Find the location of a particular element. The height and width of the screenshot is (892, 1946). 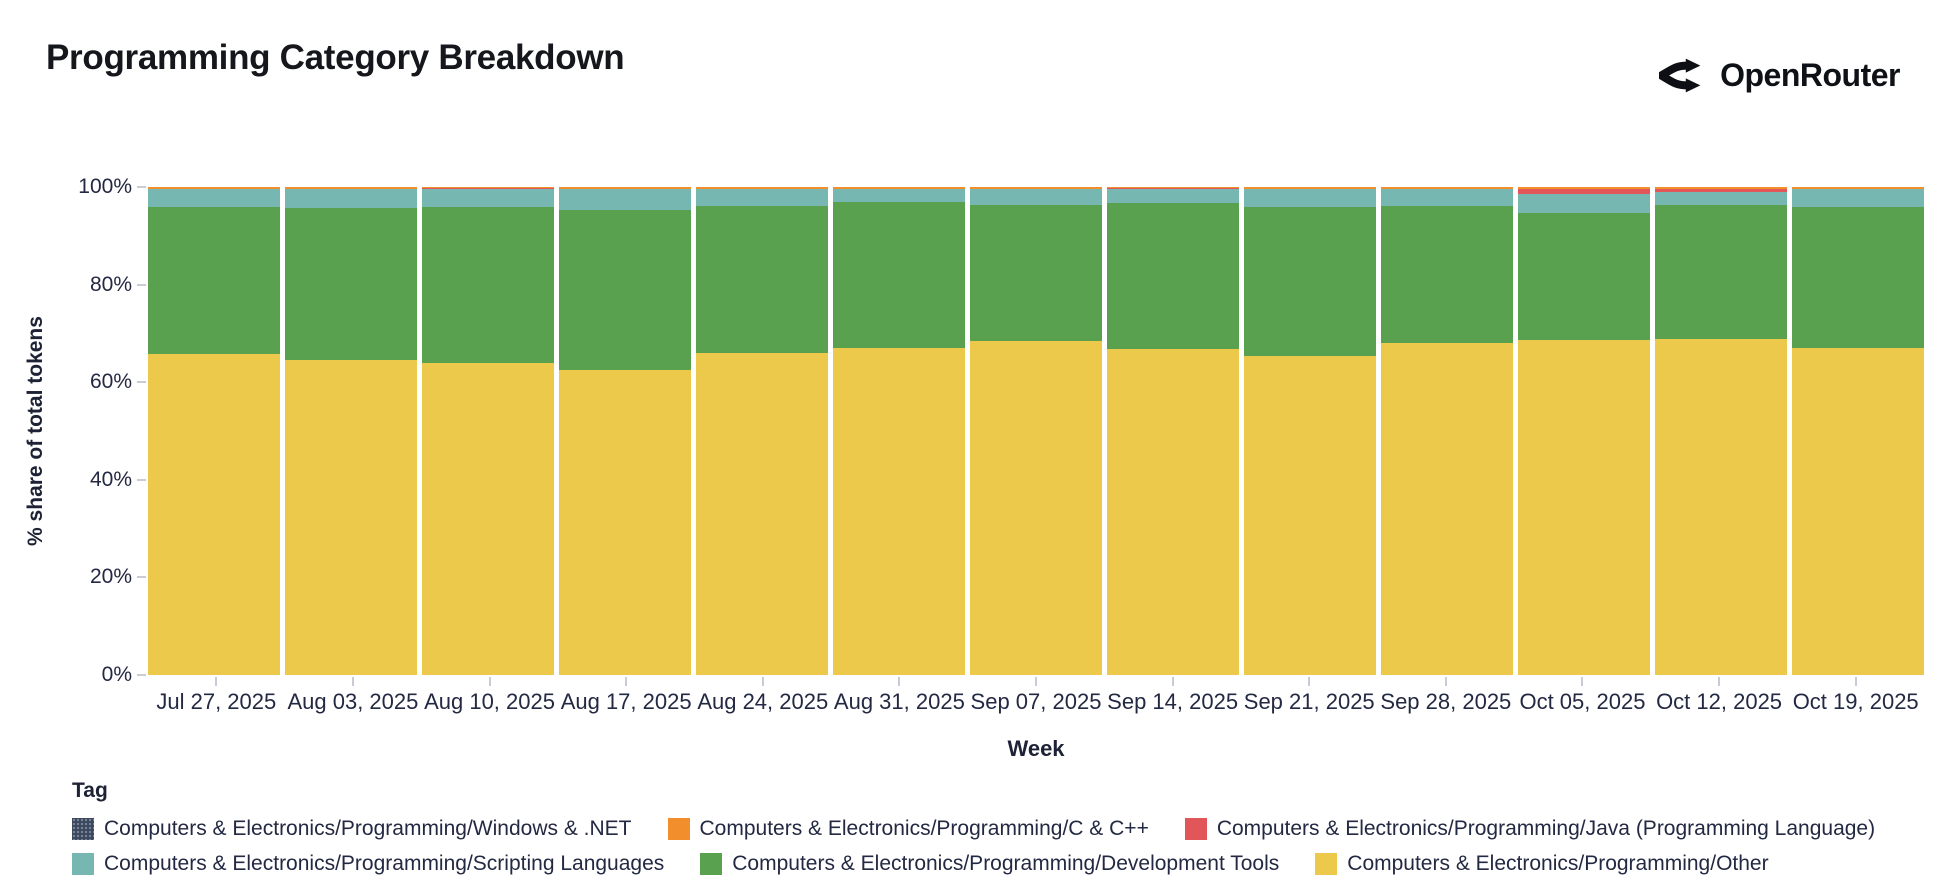

bar-aug-10-2025 is located at coordinates (488, 431).